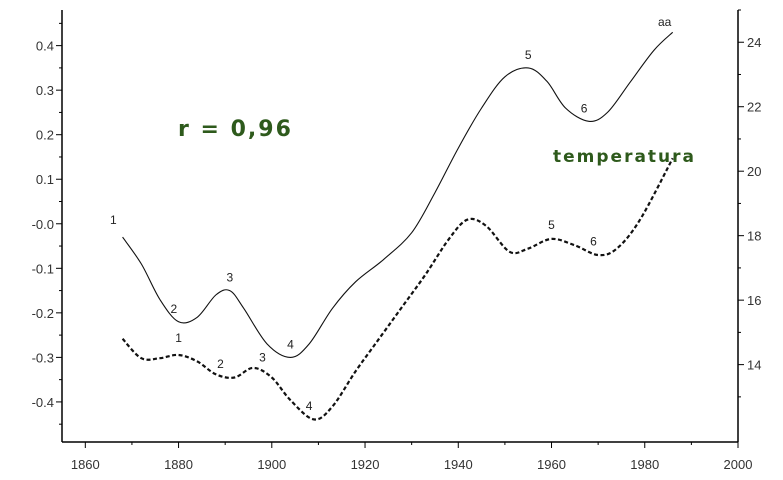  I want to click on point-label-temperatura-2: 2, so click(220, 364).